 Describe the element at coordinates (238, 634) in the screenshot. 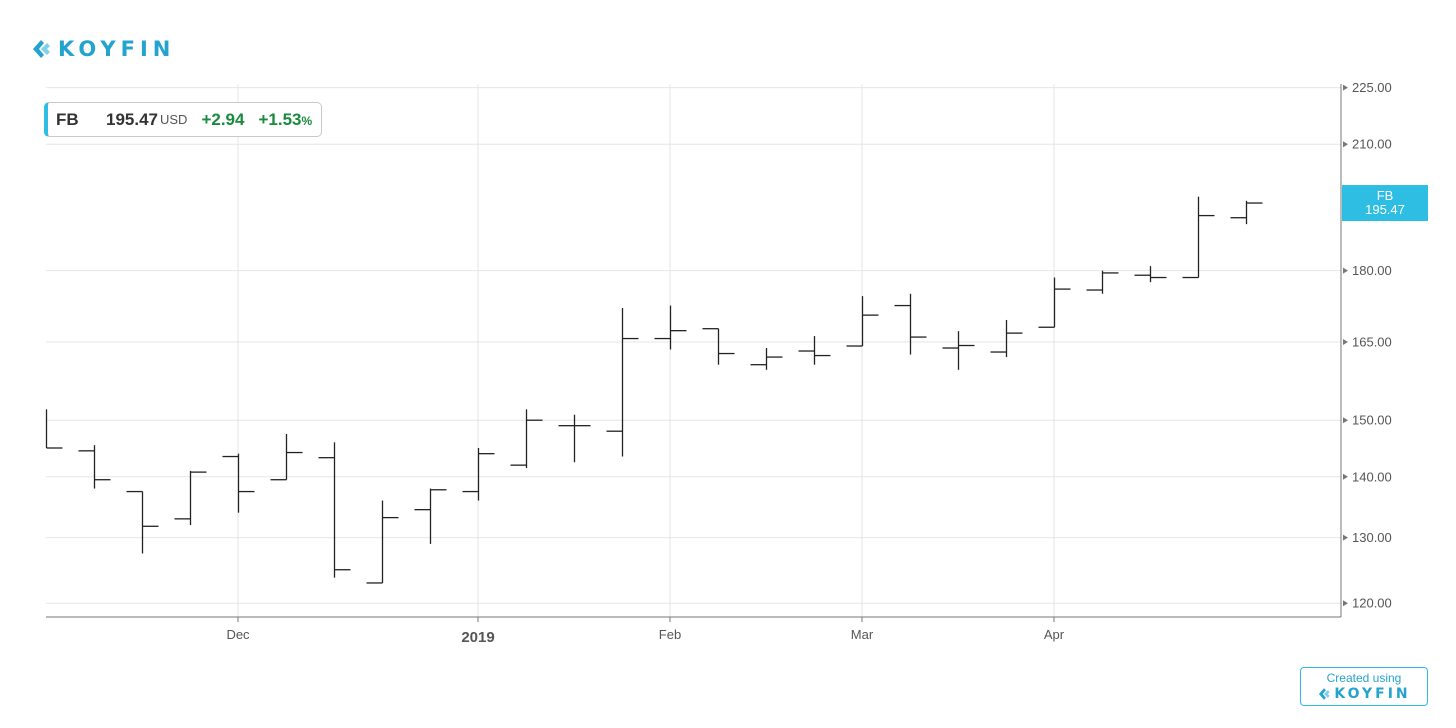

I see `x-tick-label: Dec` at that location.